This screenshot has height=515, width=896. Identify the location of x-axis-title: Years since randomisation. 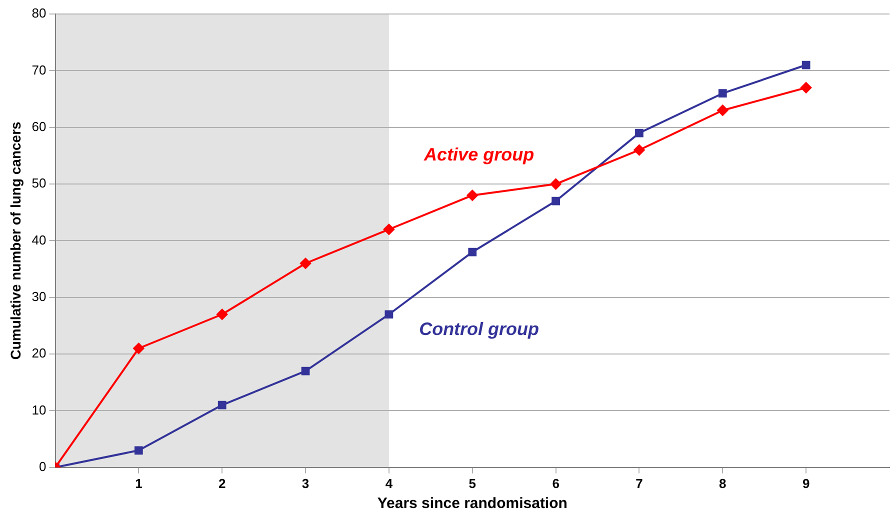
(472, 503).